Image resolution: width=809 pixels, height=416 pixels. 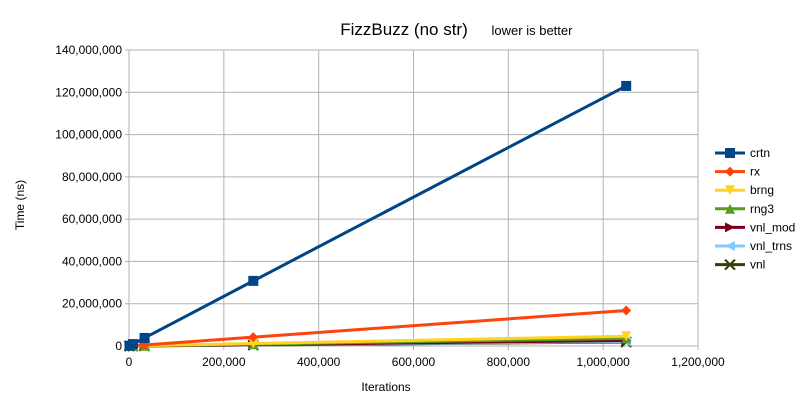 What do you see at coordinates (762, 190) in the screenshot?
I see `legend-label: brng` at bounding box center [762, 190].